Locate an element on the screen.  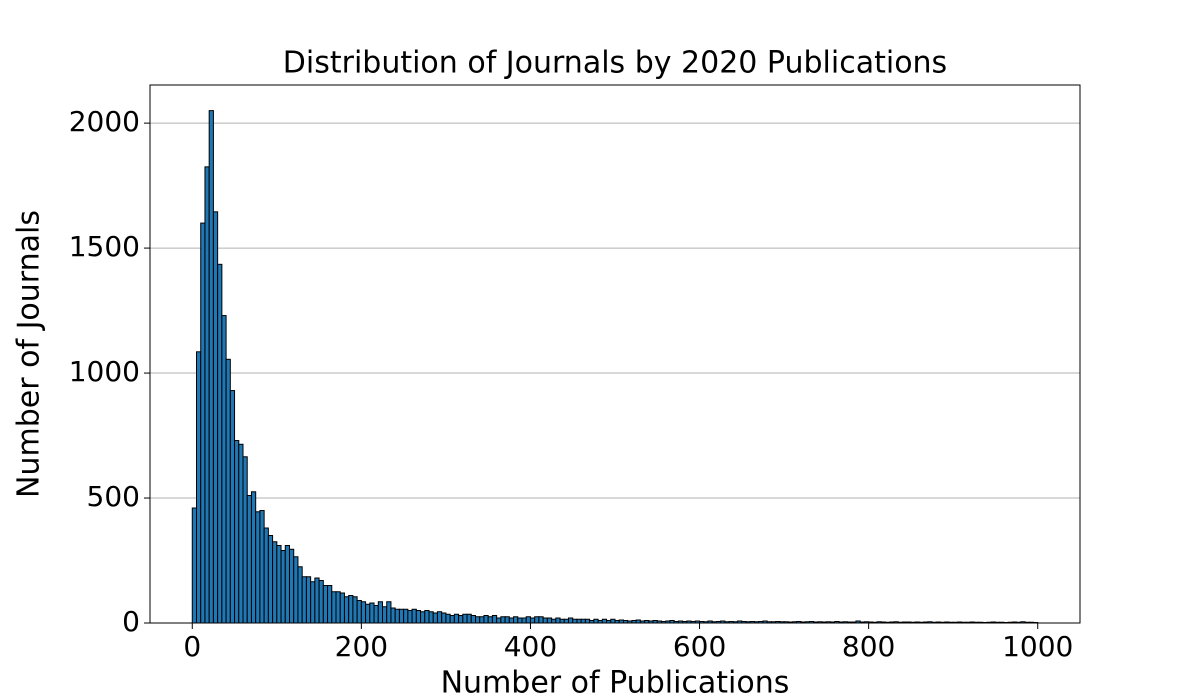
y-axis-label: Number of Journals is located at coordinates (29, 354).